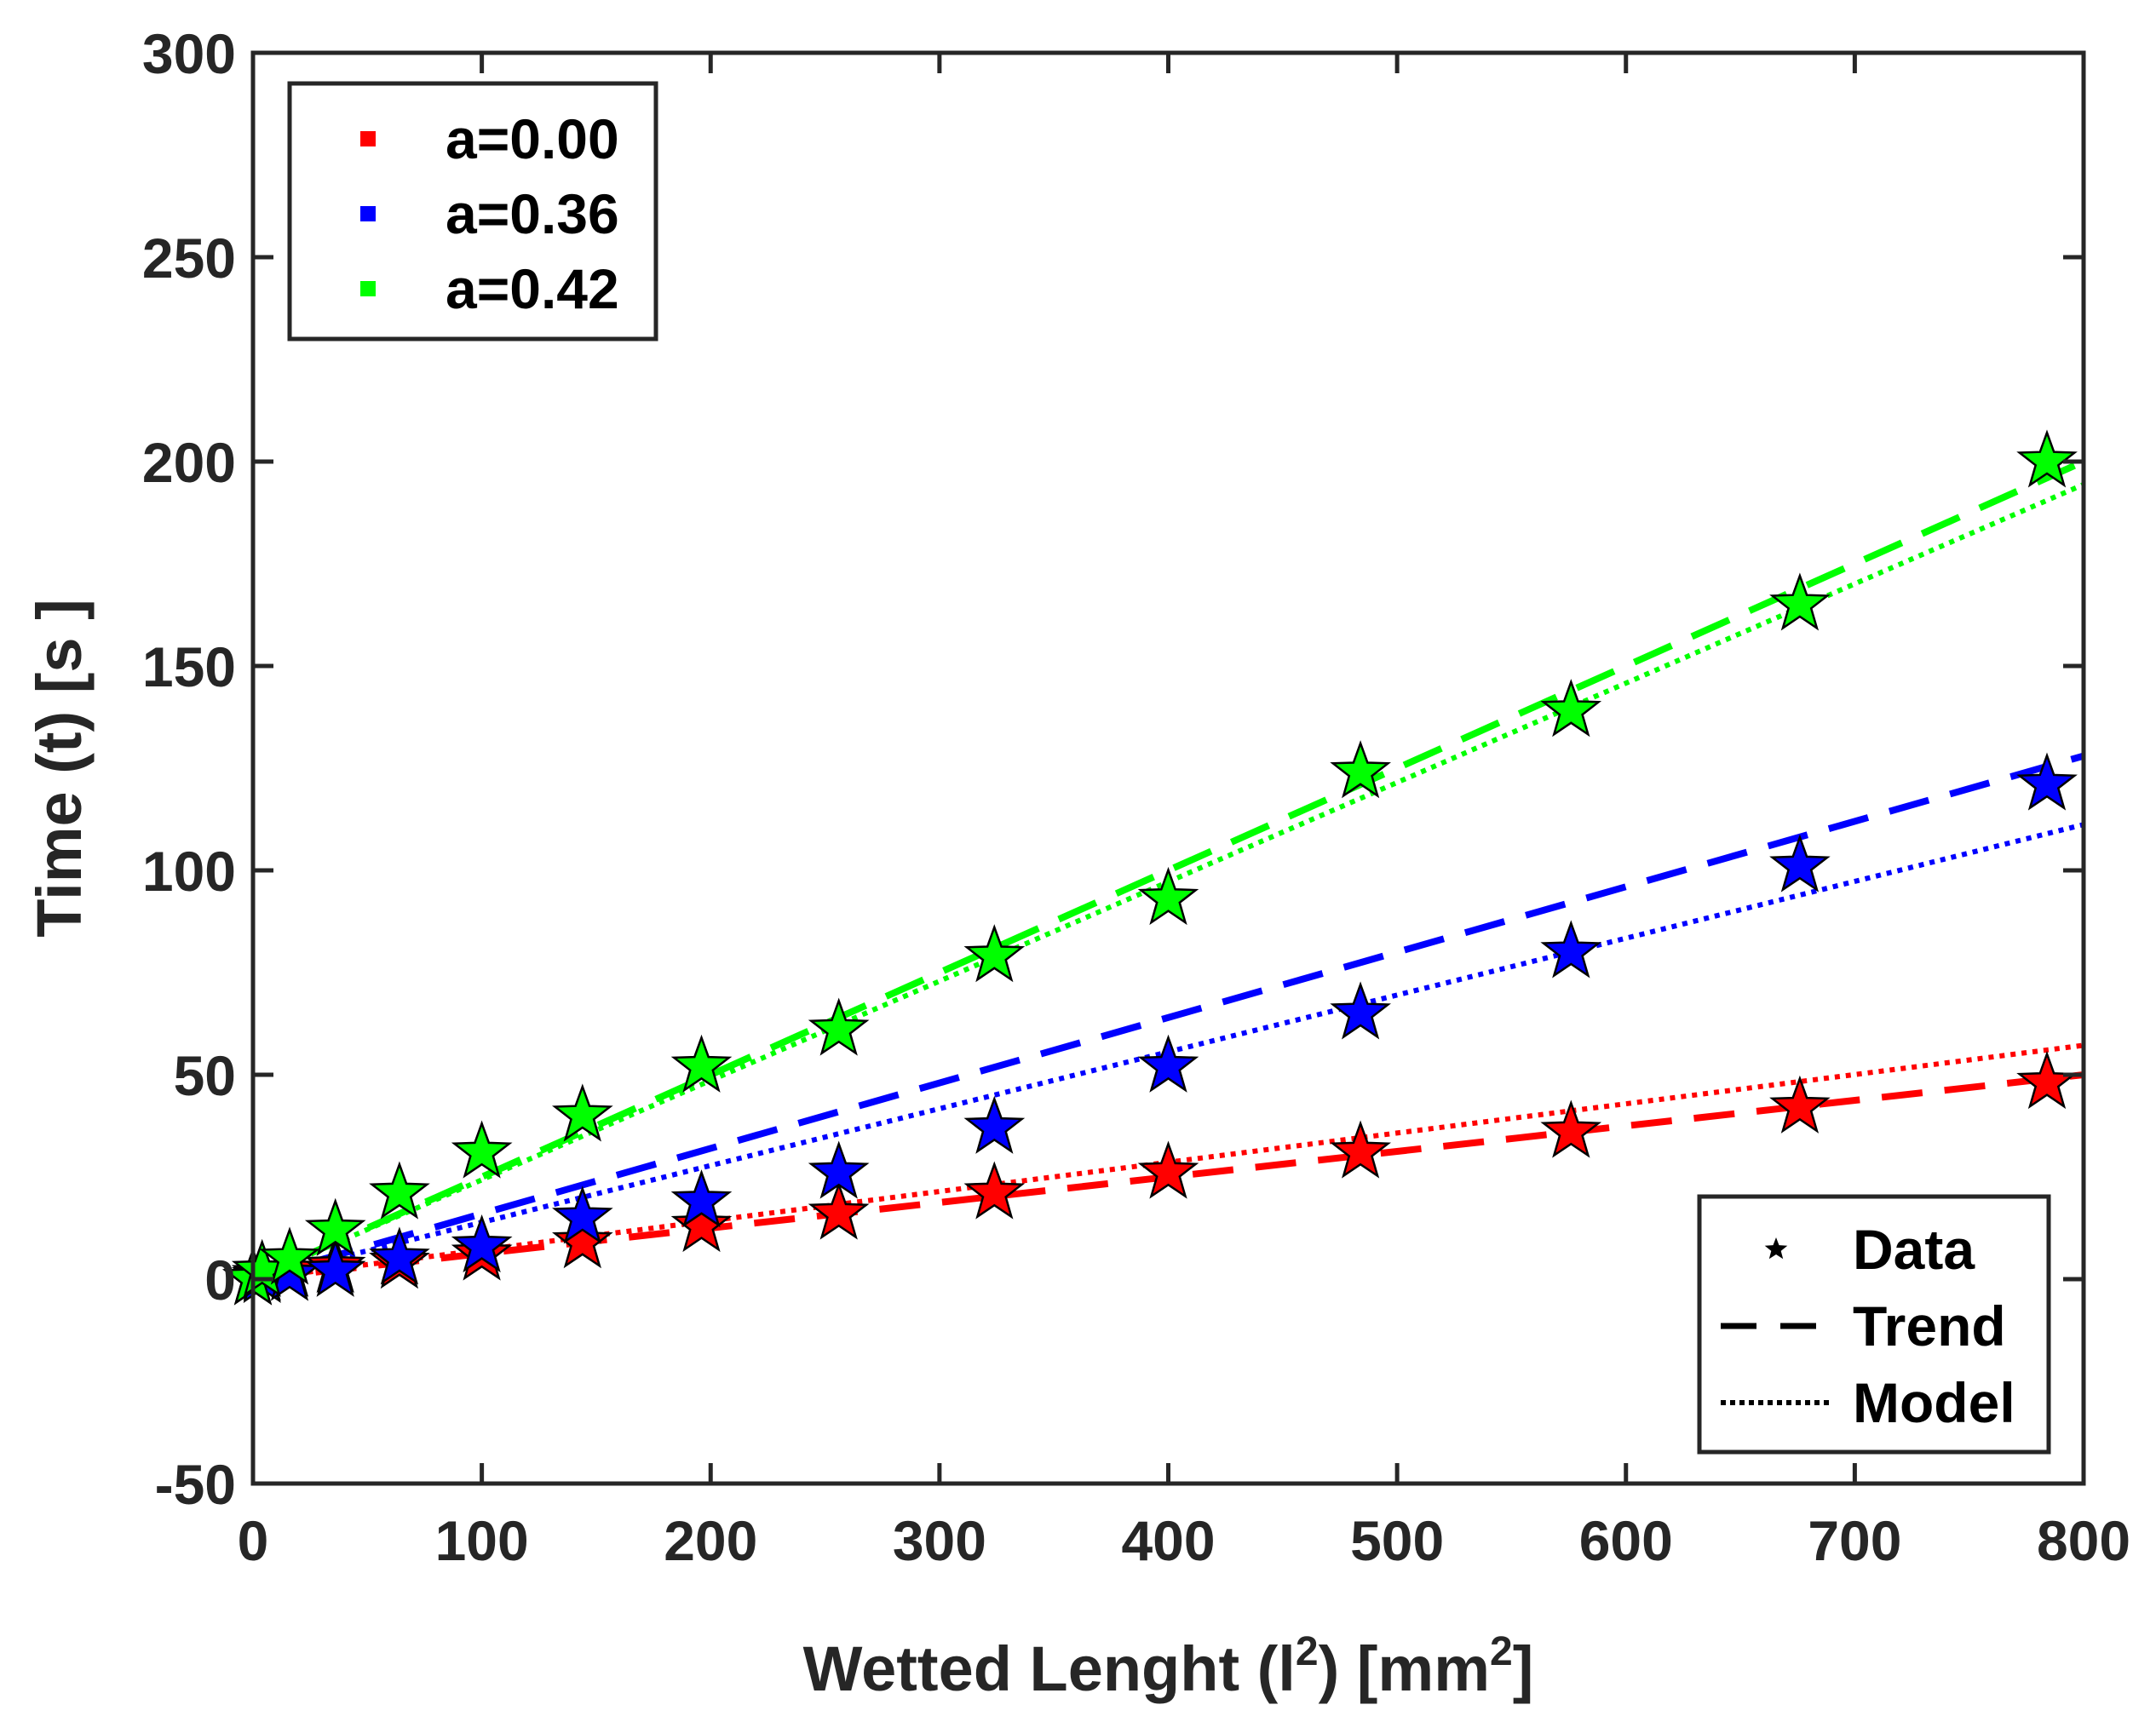 This screenshot has width=2156, height=1722. What do you see at coordinates (1776, 1248) in the screenshot?
I see `legend-star-icon` at bounding box center [1776, 1248].